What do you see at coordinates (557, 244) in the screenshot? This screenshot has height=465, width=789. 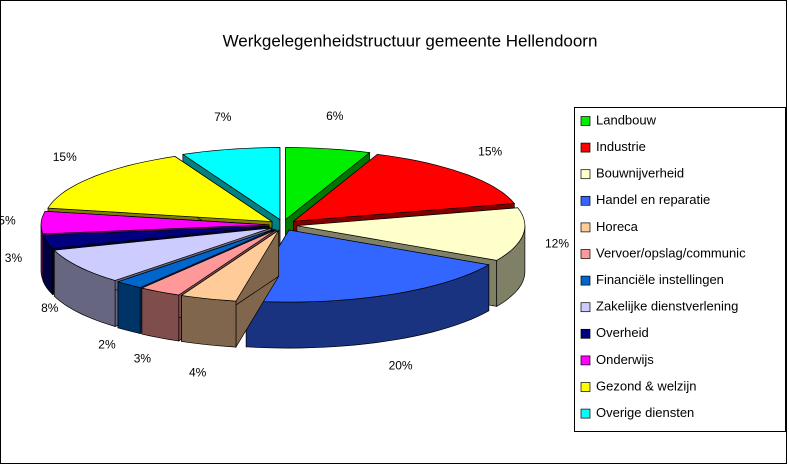 I see `data-label: 12%` at bounding box center [557, 244].